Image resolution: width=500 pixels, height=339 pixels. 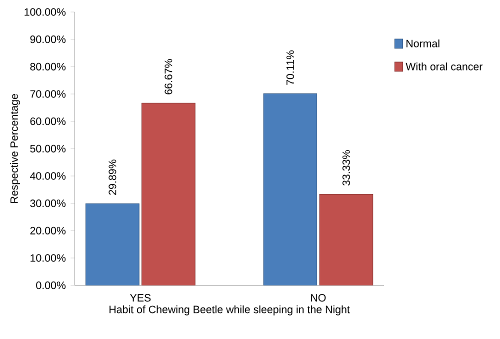 What do you see at coordinates (48, 67) in the screenshot?
I see `y-tick-label: 80.00%` at bounding box center [48, 67].